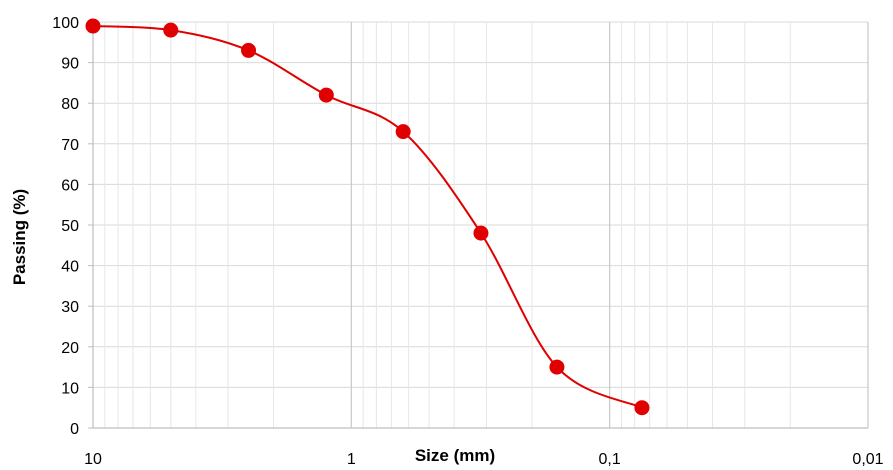  I want to click on y-axis-title: Passing (%), so click(19, 237).